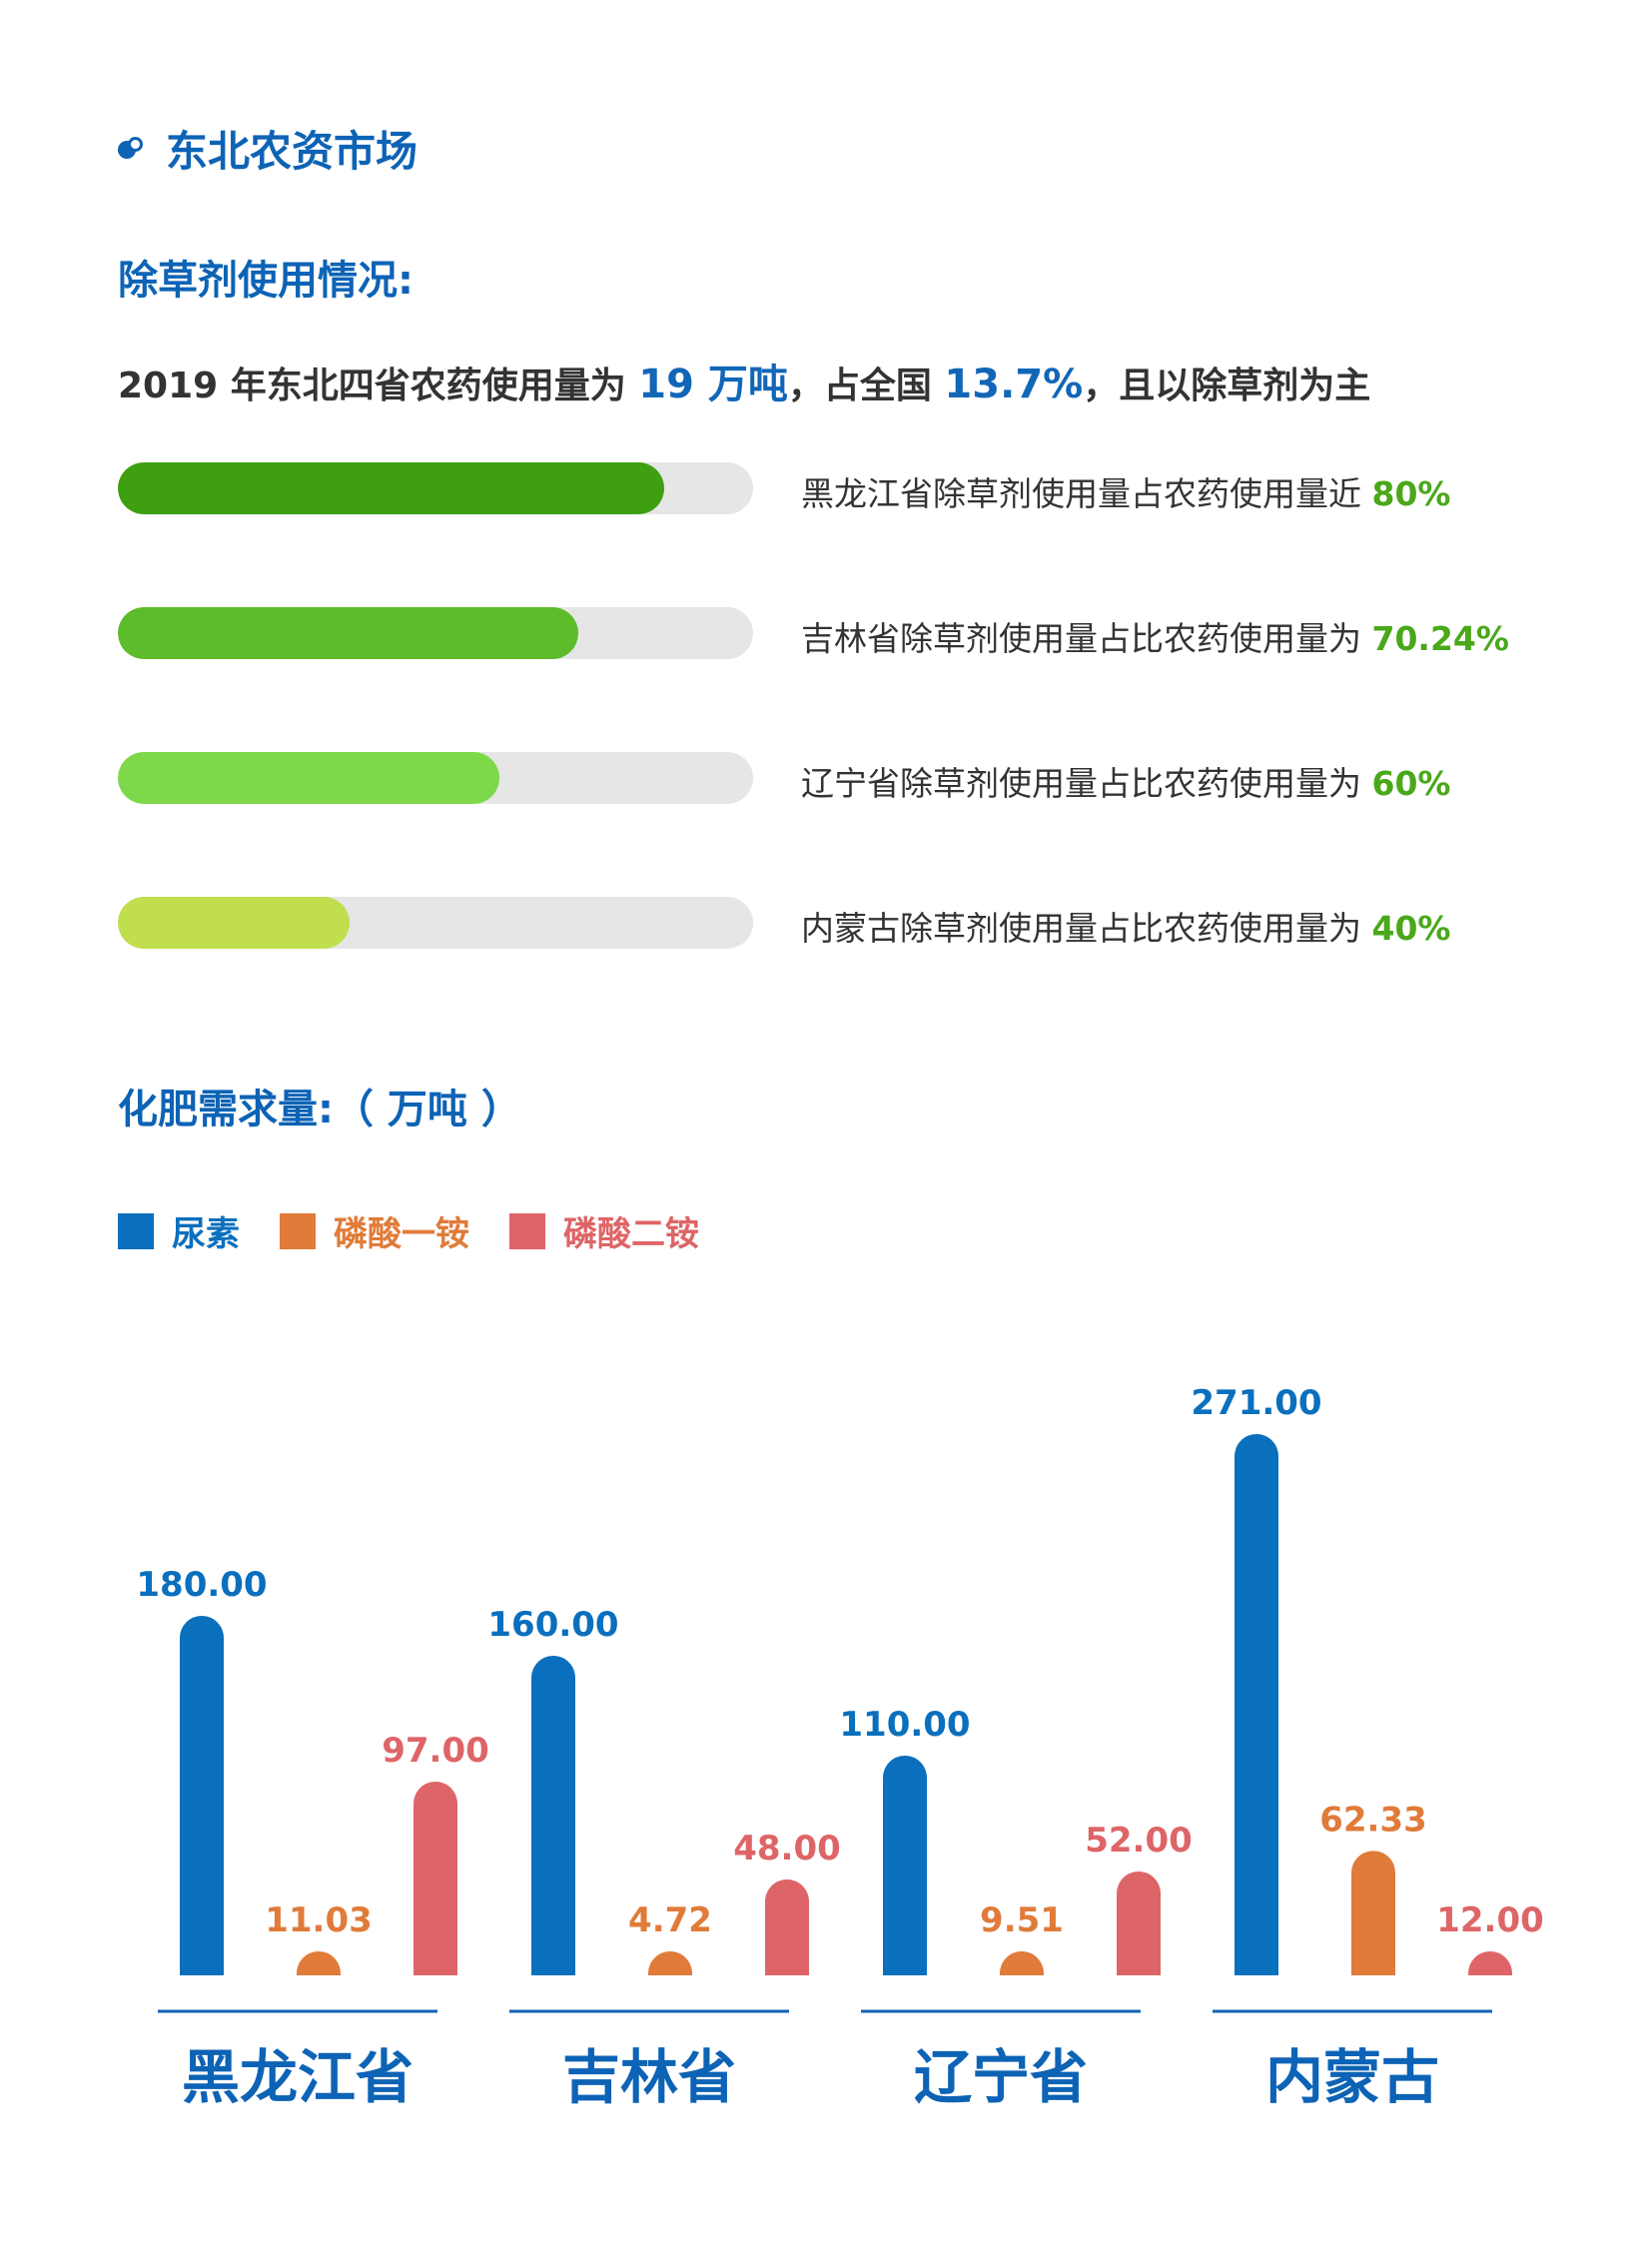 The width and height of the screenshot is (1652, 2241). Describe the element at coordinates (787, 1849) in the screenshot. I see `bar-value-label: 48.00` at that location.